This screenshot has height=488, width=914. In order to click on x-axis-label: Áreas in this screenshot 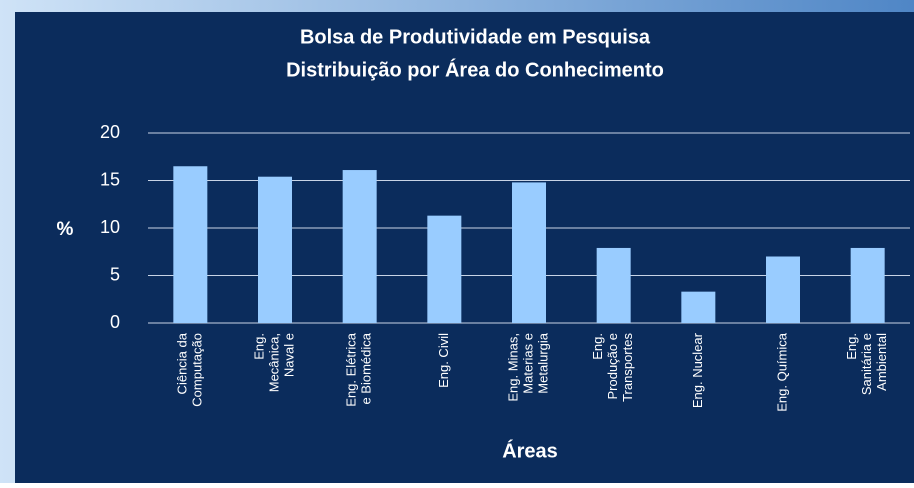, I will do `click(530, 450)`.